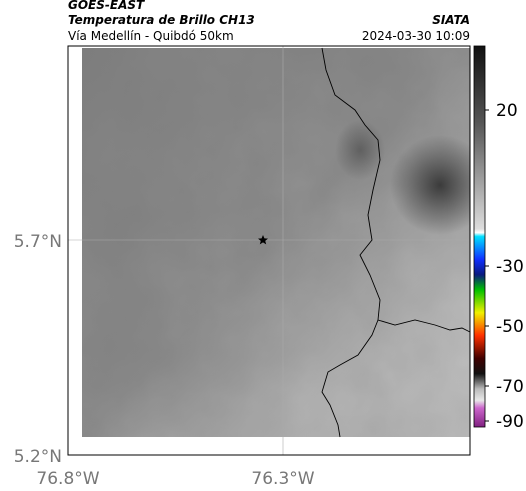  I want to click on title: Temperatura de Brillo CH13, so click(161, 20).